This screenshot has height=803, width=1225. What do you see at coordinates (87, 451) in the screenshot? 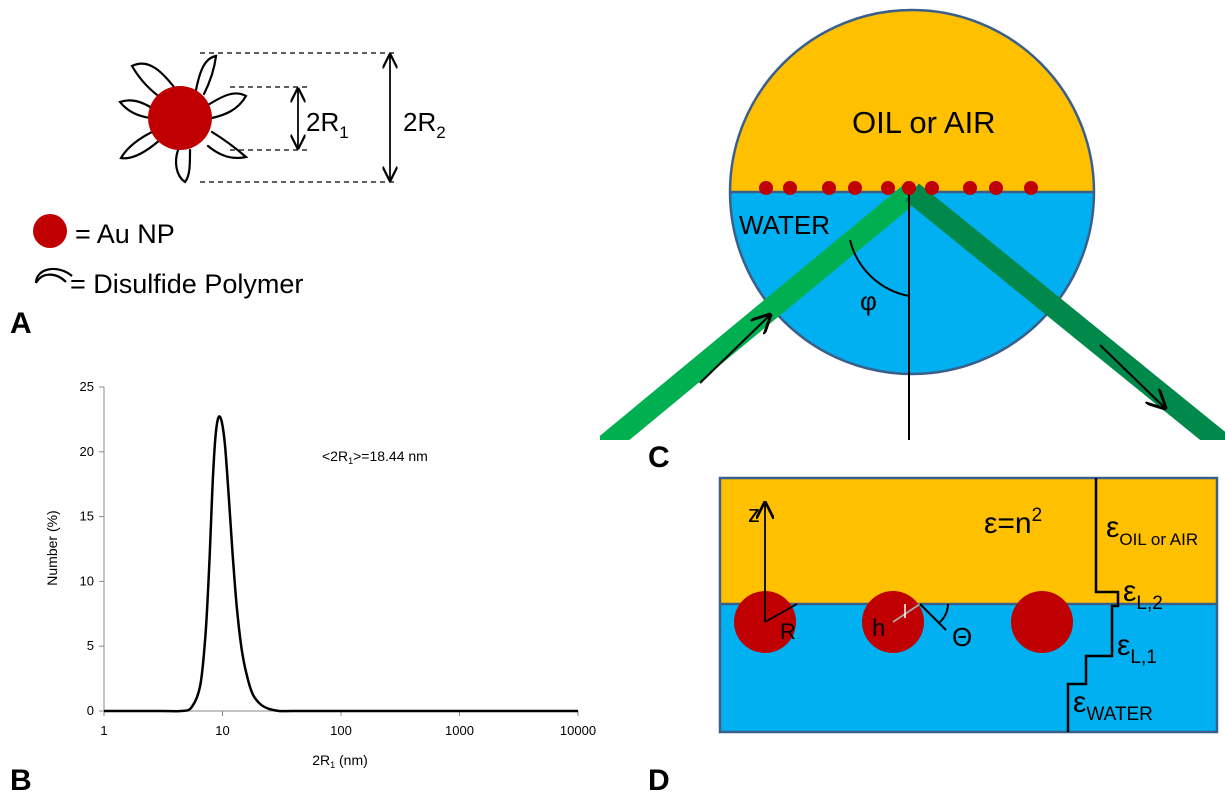
I see `y-tick-label: 20` at bounding box center [87, 451].